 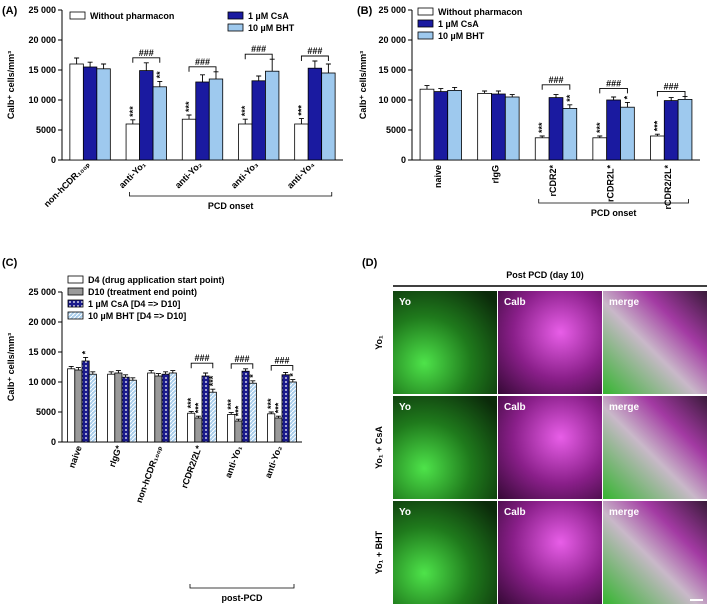 What do you see at coordinates (142, 292) in the screenshot?
I see `legend-label: D10 (treatment end point)` at bounding box center [142, 292].